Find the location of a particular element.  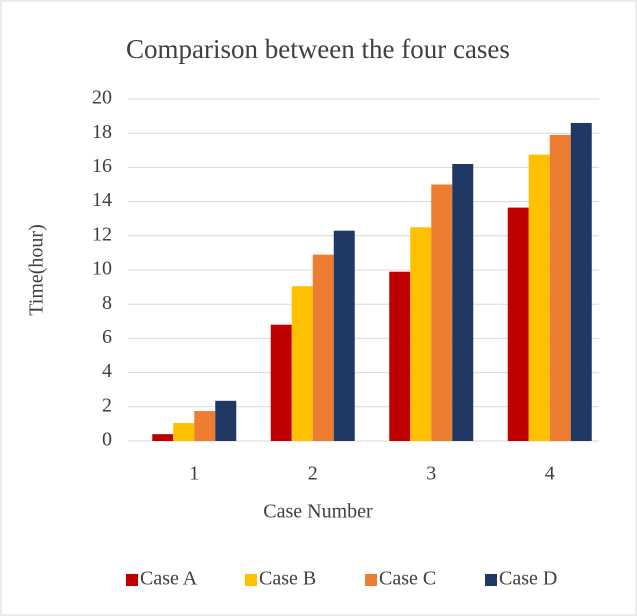

y-tick-label: 2 is located at coordinates (107, 405).